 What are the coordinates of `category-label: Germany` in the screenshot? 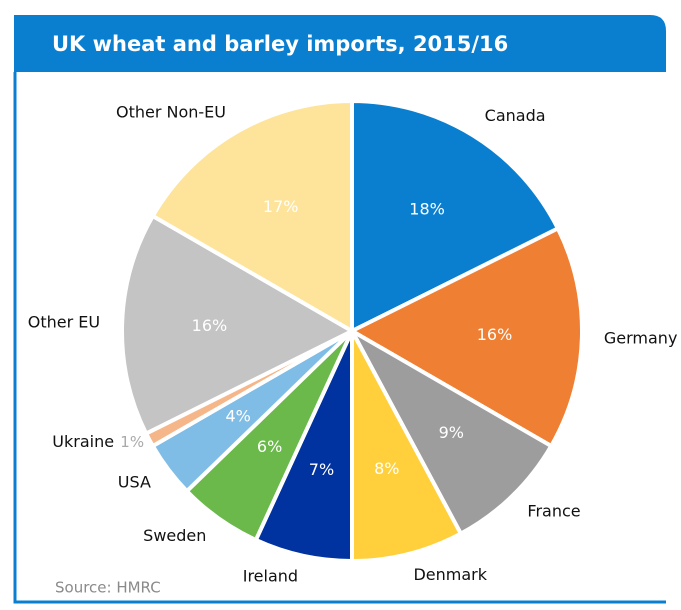 It's located at (641, 337).